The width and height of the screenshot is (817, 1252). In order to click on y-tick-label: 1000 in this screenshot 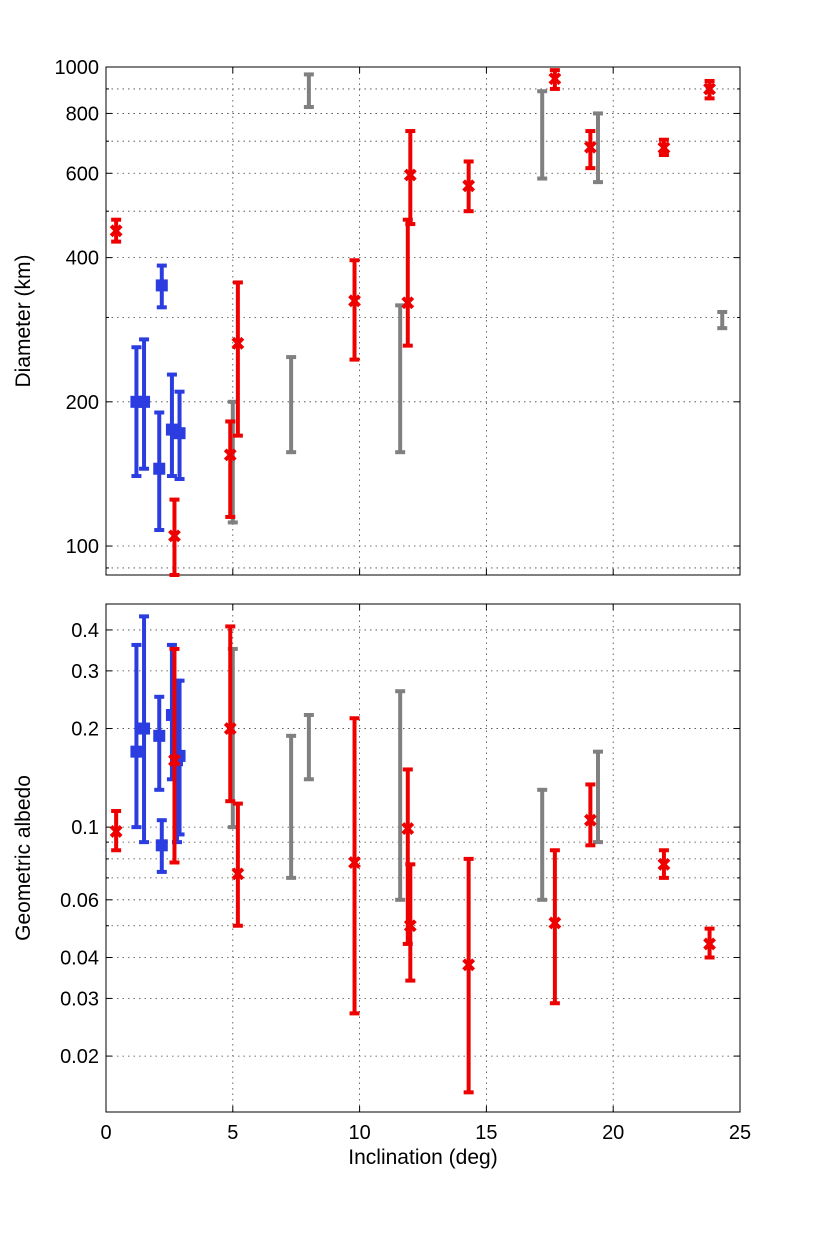, I will do `click(77, 68)`.